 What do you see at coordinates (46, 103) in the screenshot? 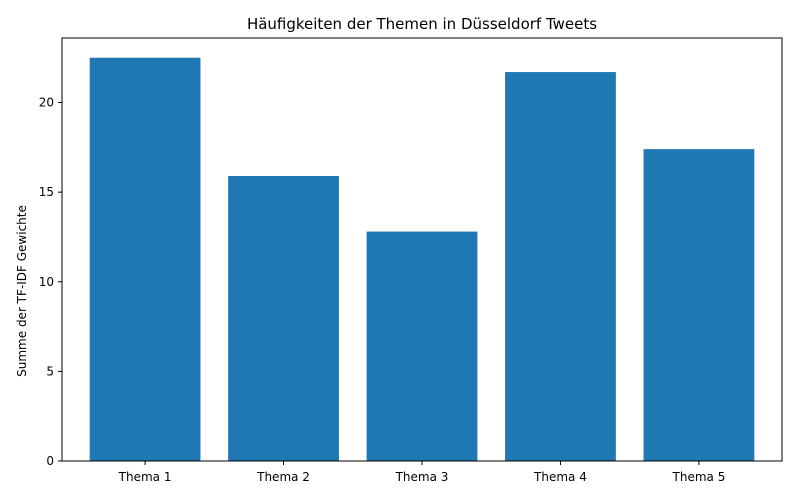
I see `y-tick-label: 20` at bounding box center [46, 103].